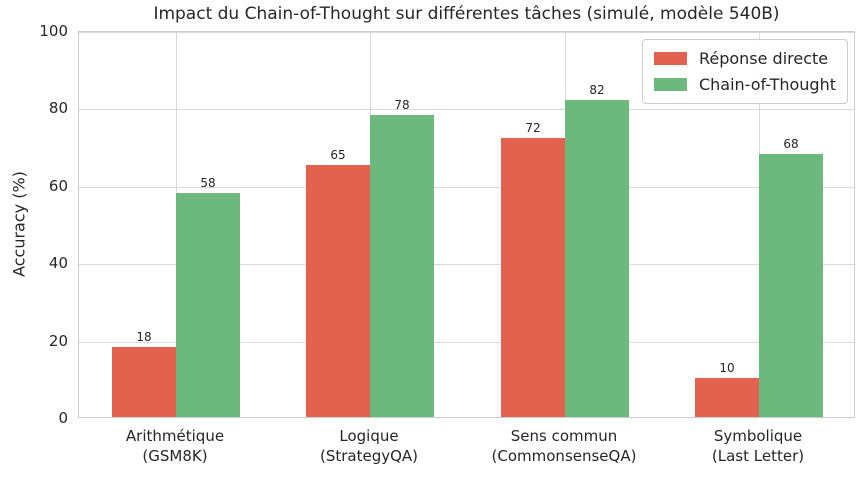  What do you see at coordinates (58, 263) in the screenshot?
I see `y-tick-label: 40` at bounding box center [58, 263].